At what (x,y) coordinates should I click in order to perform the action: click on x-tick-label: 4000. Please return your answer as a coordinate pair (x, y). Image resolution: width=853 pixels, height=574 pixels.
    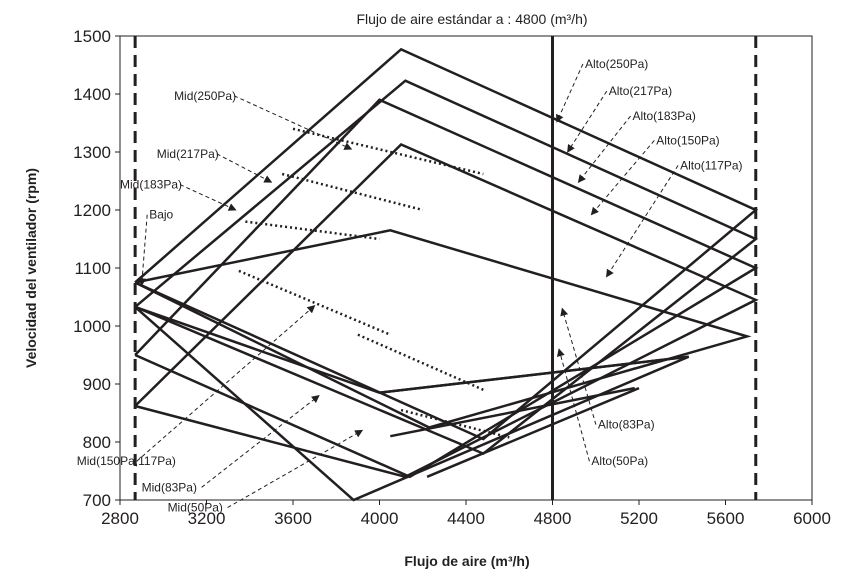
    Looking at the image, I should click on (380, 518).